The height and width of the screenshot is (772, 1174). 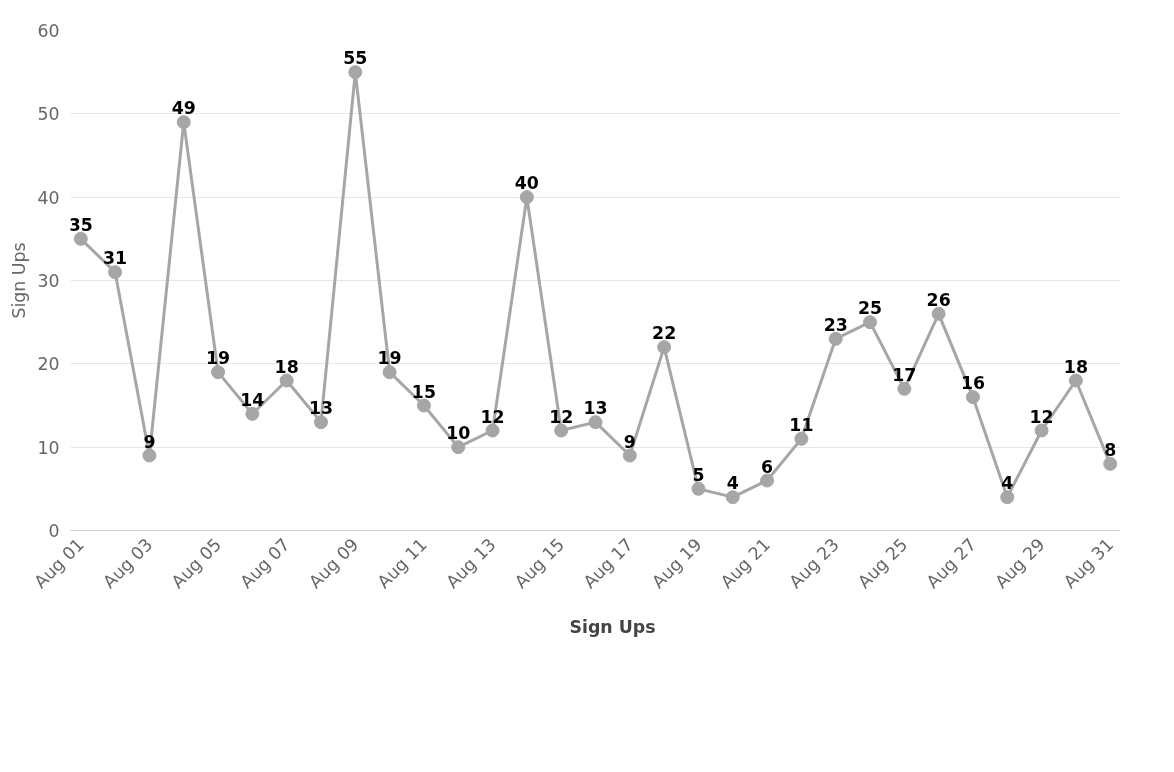 I want to click on x-tick-label: Aug 27, so click(x=951, y=563).